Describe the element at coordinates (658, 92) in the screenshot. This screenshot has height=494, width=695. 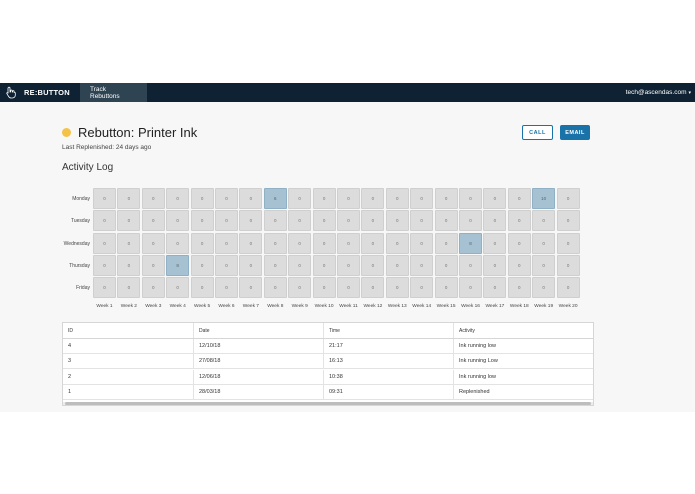
I see `user-menu: tech@ascendas.com ▾` at that location.